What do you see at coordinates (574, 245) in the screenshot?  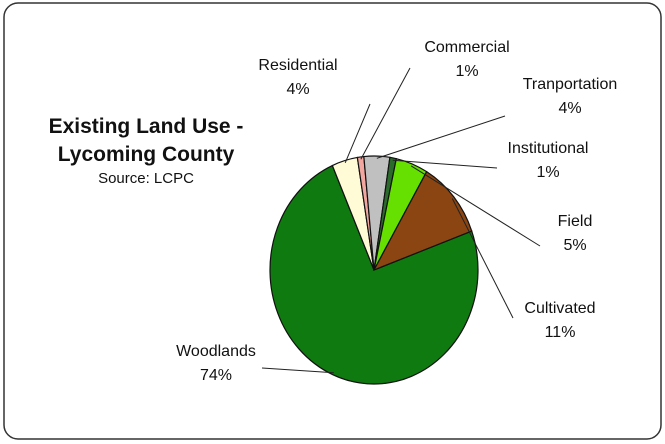 I see `slice-value-field: 5%` at bounding box center [574, 245].